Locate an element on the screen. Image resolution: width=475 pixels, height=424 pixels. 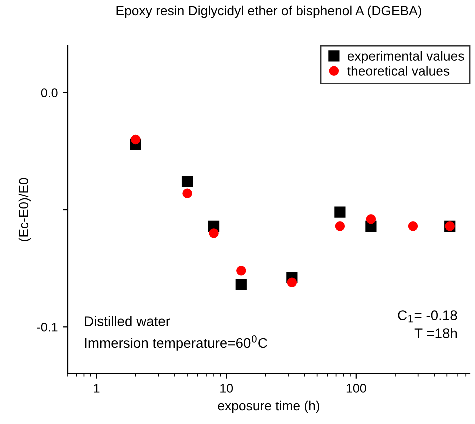
y-tick-label: 0.0 is located at coordinates (49, 93).